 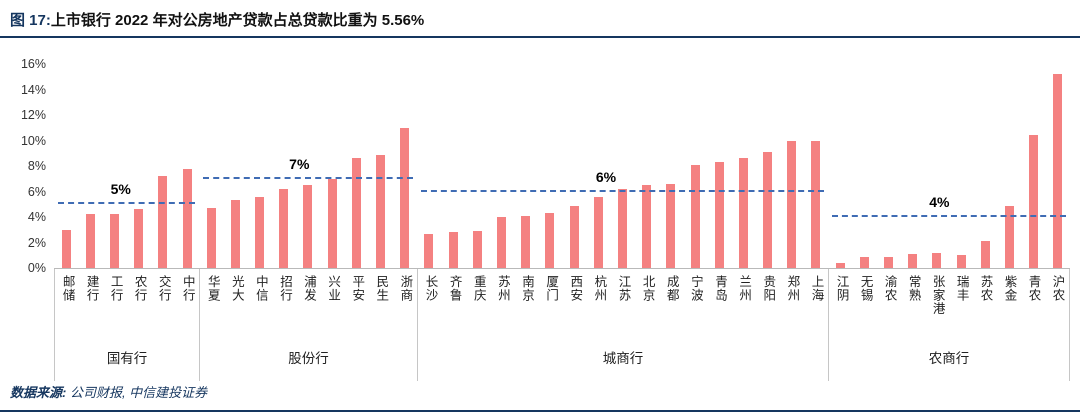 I want to click on chart-title-text: 上市银行 2022 年对公房地产贷款占总贷款比重为 5.56%, so click(x=237, y=20).